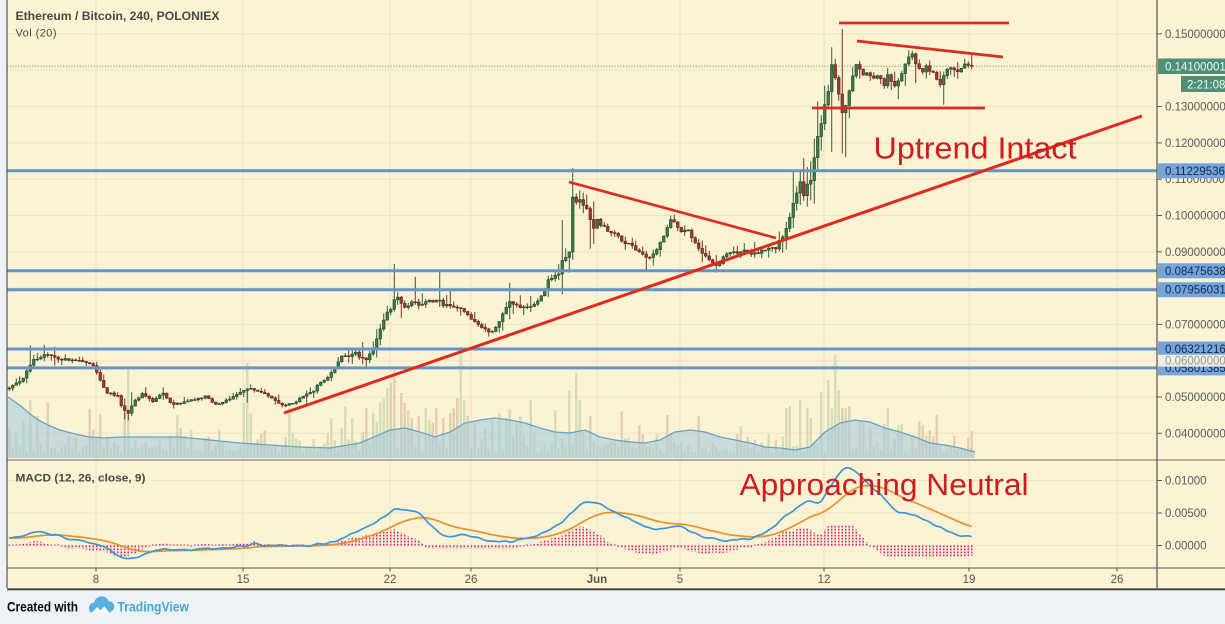 Image resolution: width=1225 pixels, height=624 pixels. What do you see at coordinates (390, 580) in the screenshot?
I see `svg-text: 22` at bounding box center [390, 580].